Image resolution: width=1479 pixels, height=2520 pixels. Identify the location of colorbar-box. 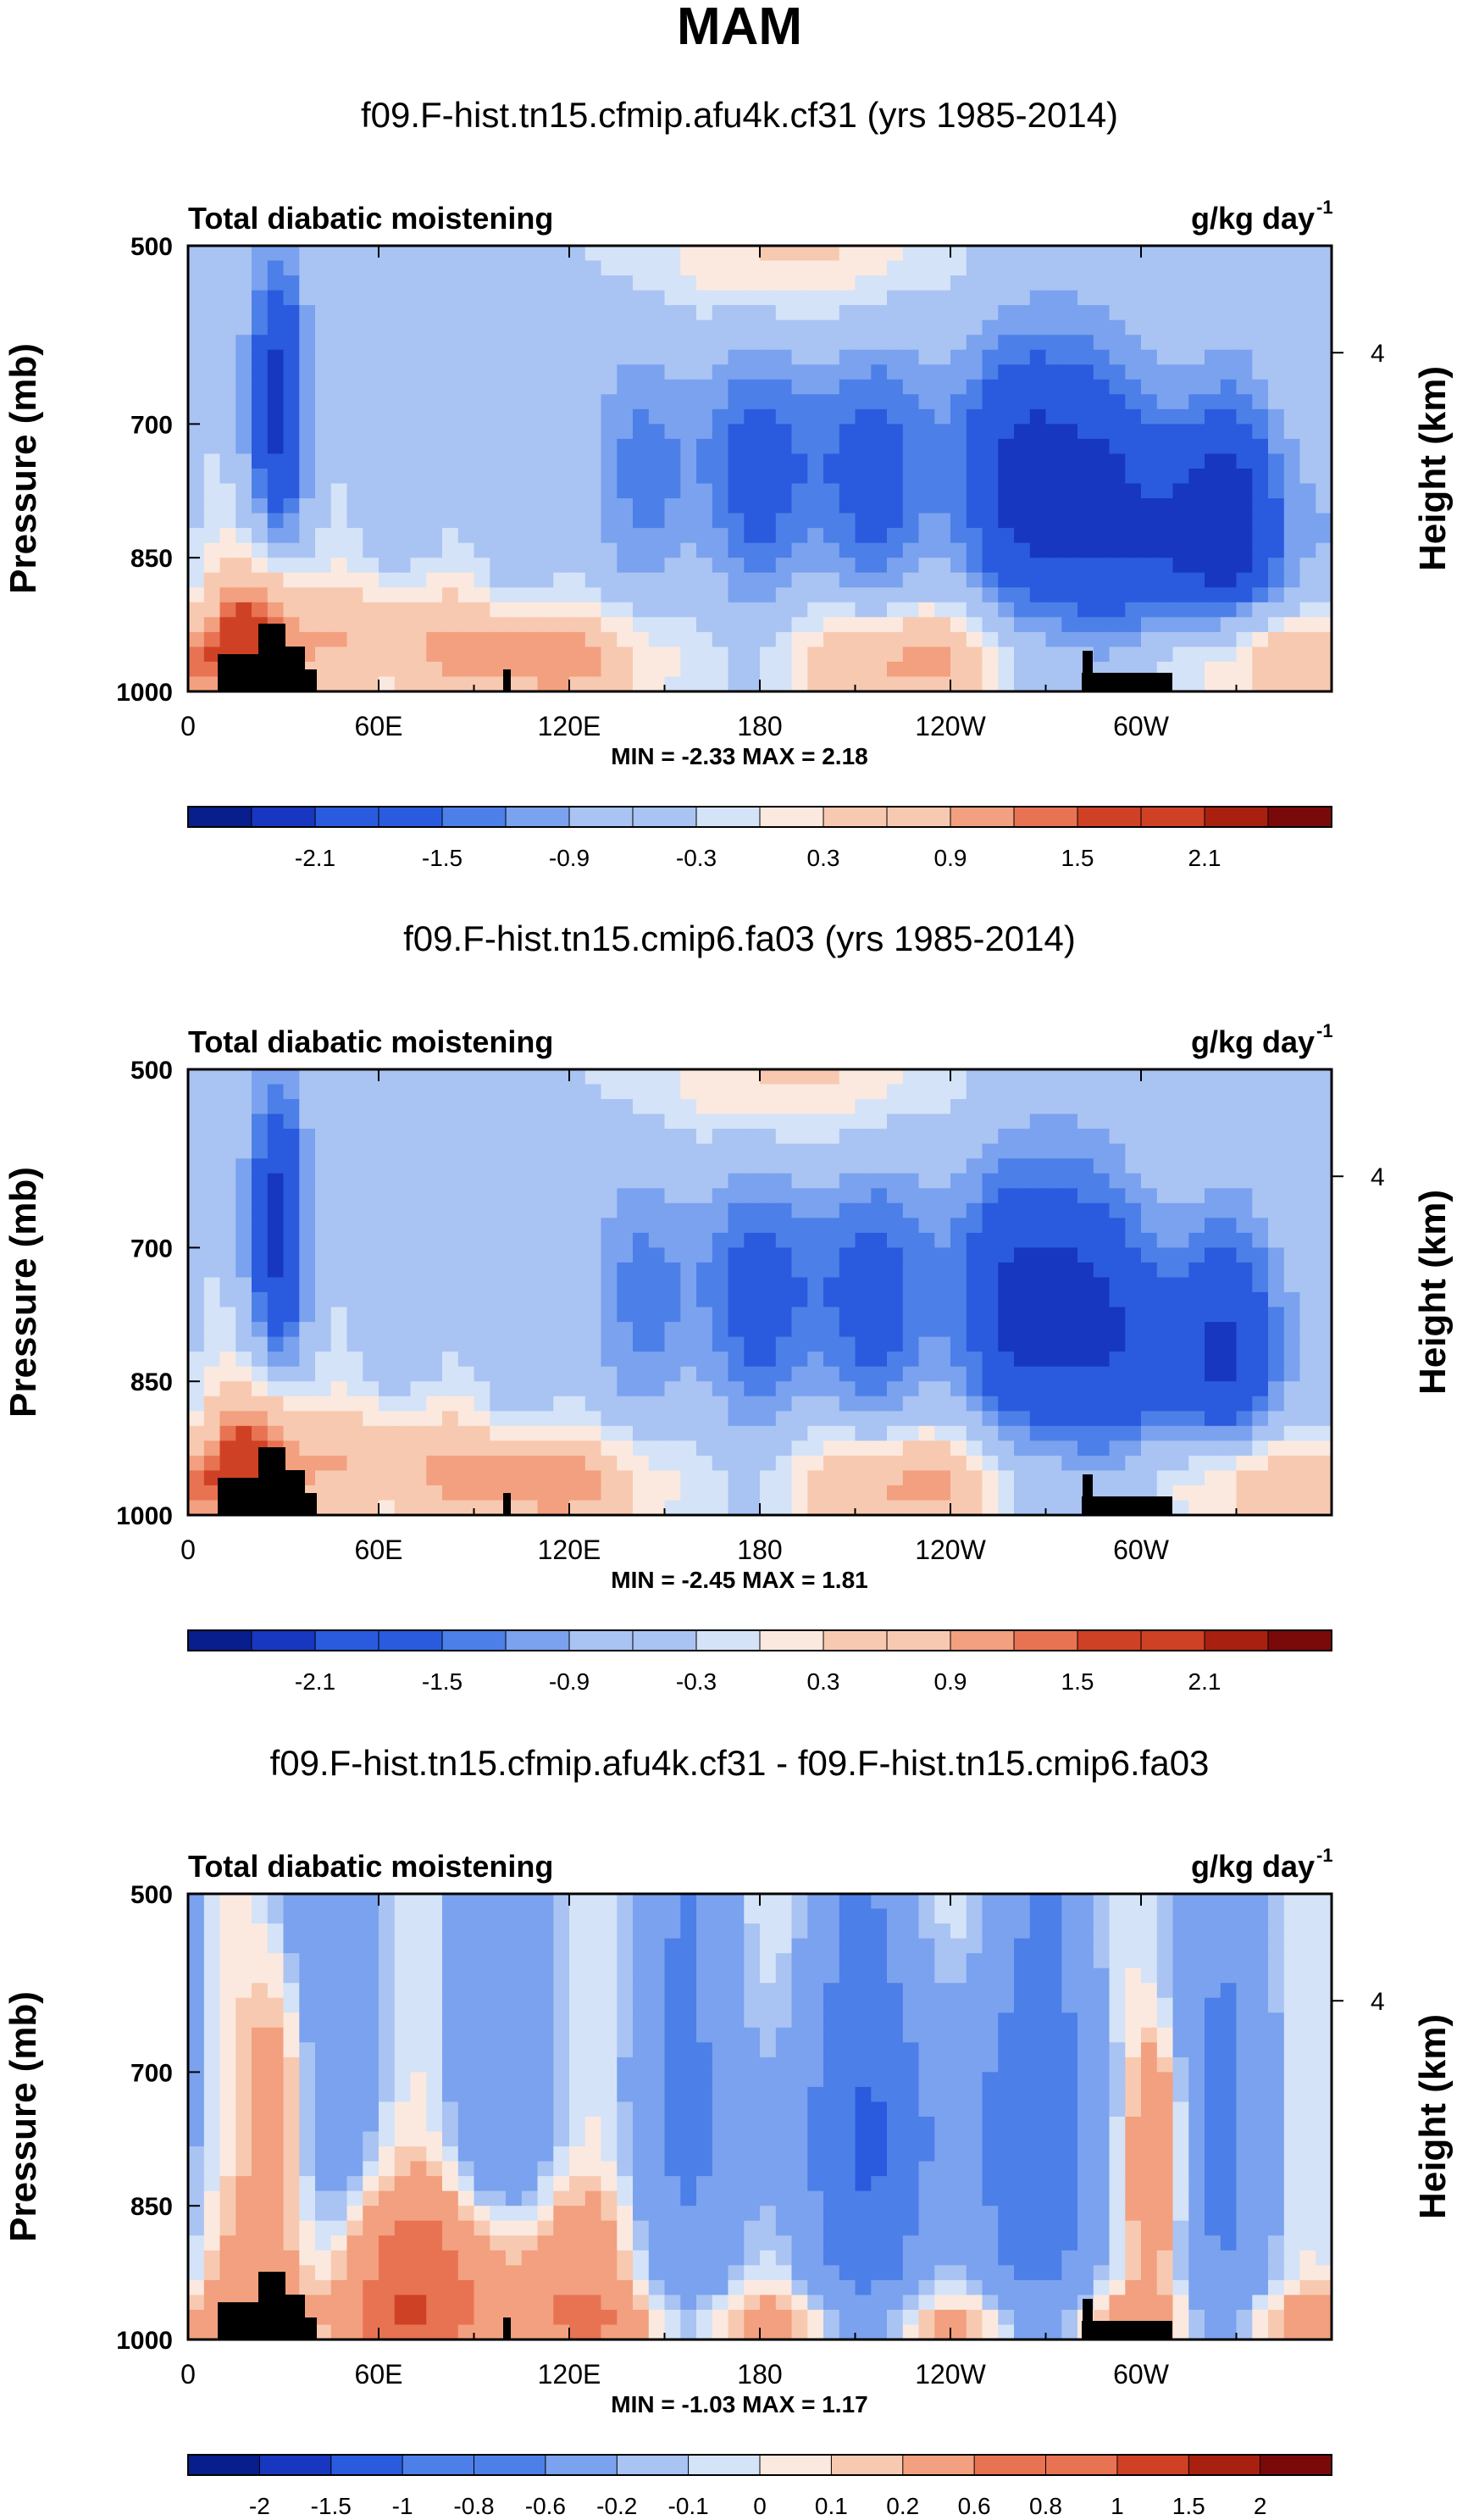
(410, 817).